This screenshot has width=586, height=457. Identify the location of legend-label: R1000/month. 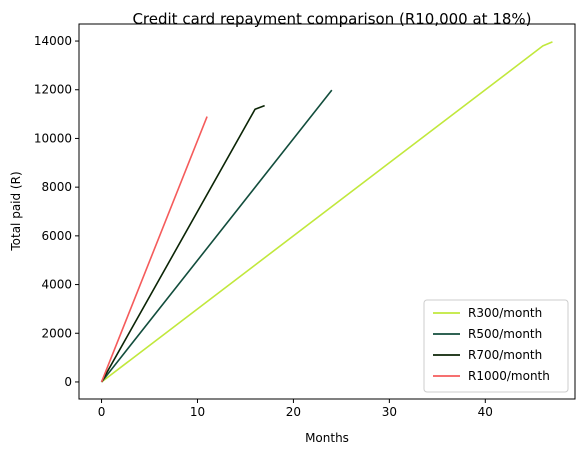
(509, 376).